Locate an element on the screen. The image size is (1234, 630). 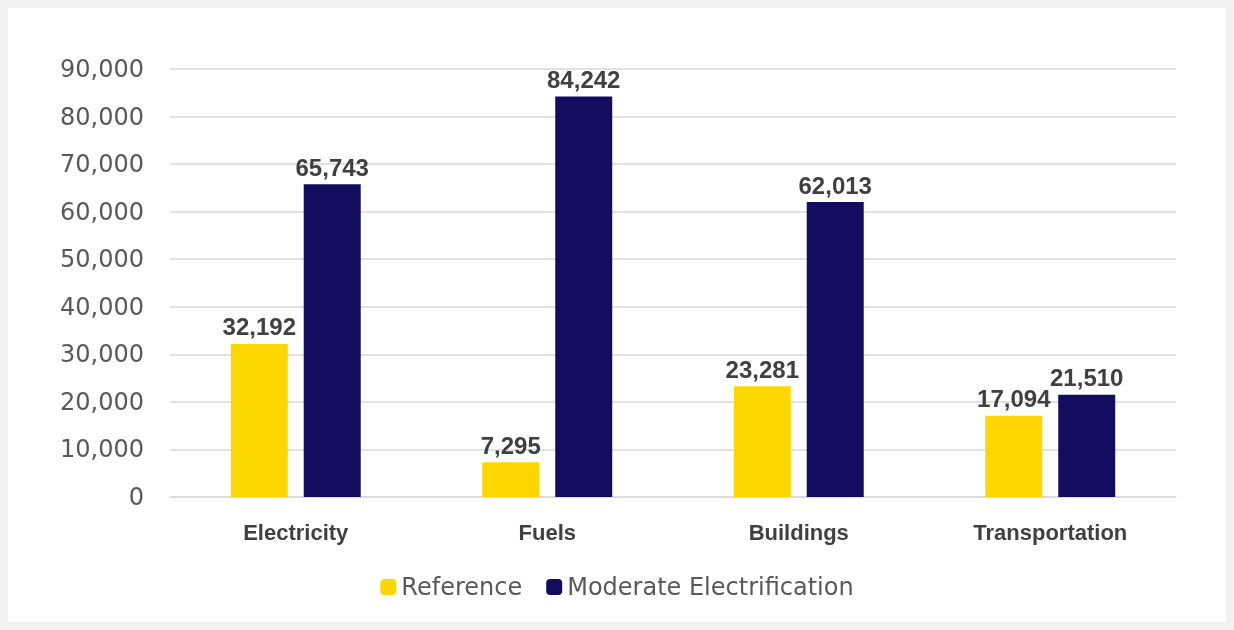
legend-label: Moderate Electrification is located at coordinates (710, 587).